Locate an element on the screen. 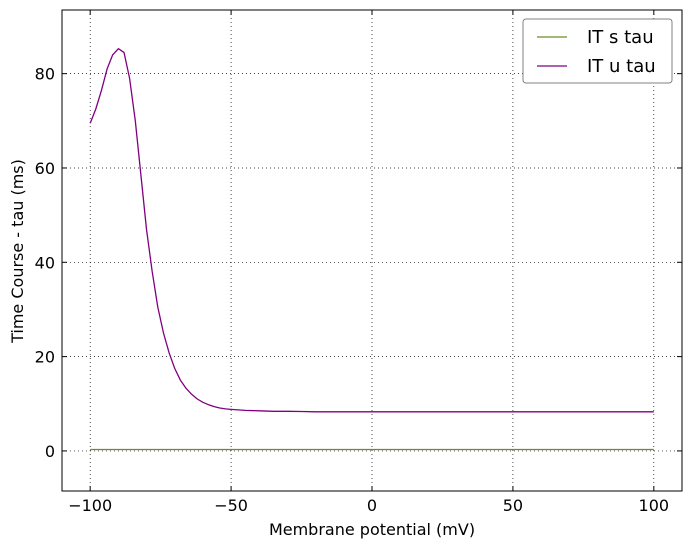 This screenshot has height=548, width=691. x-axis-label: Membrane potential (mV) is located at coordinates (372, 529).